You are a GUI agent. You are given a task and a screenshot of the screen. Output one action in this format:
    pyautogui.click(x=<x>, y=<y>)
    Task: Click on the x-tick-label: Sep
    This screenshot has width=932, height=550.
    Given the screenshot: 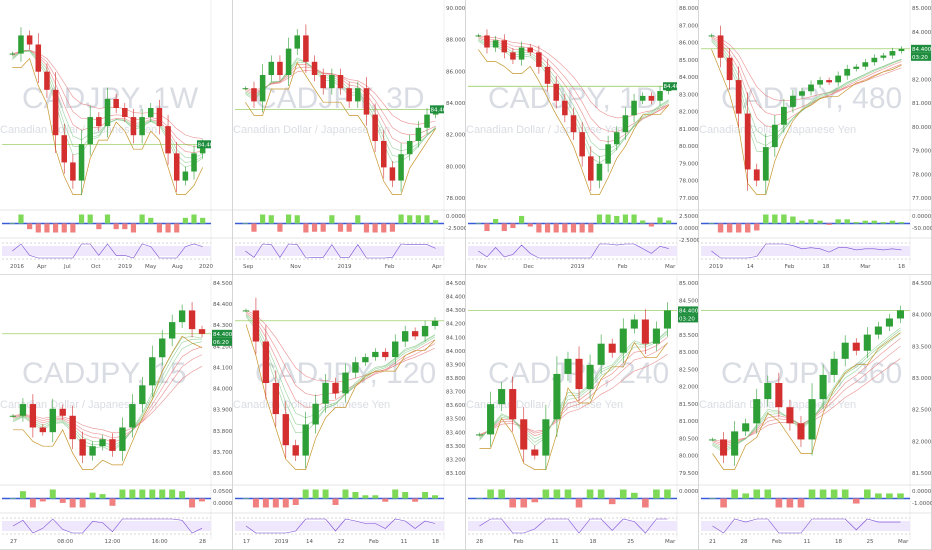 What is the action you would take?
    pyautogui.click(x=248, y=267)
    